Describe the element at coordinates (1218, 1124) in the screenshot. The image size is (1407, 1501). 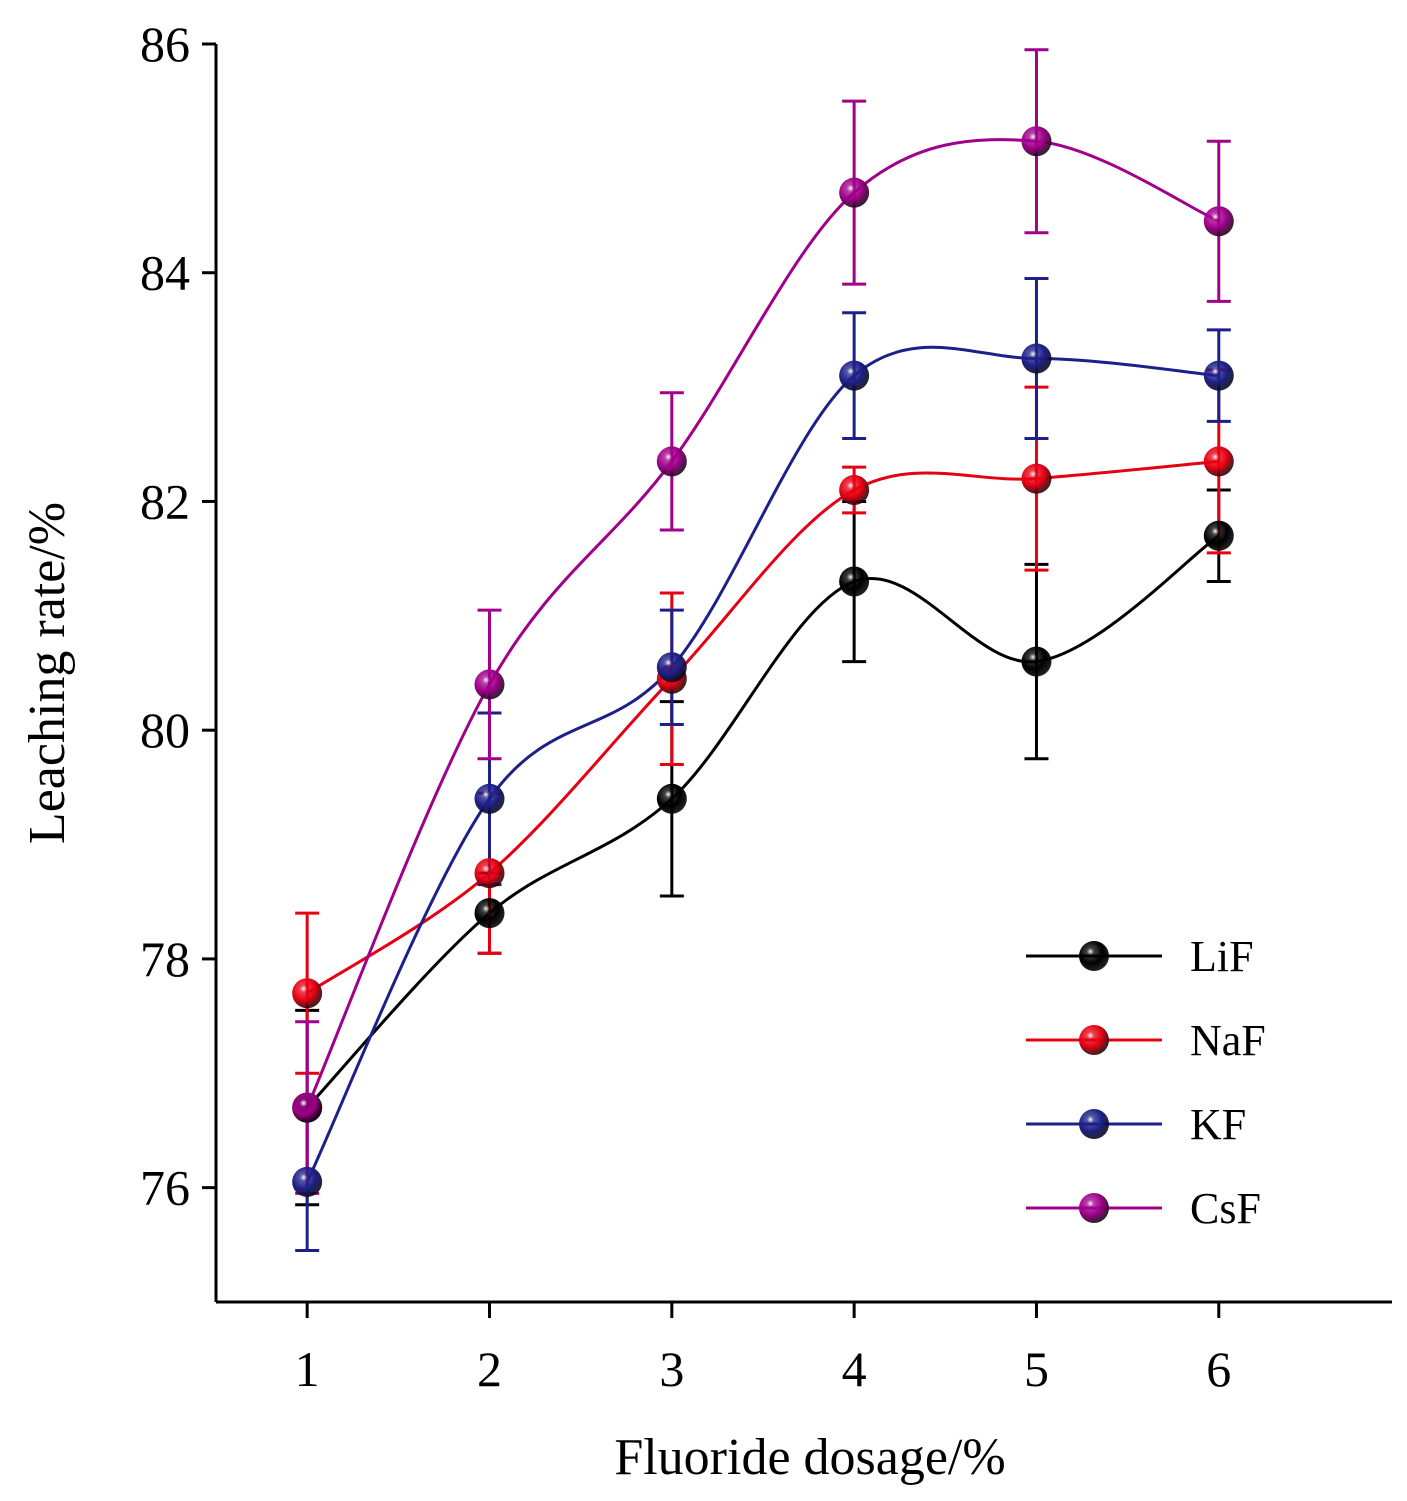
I see `legend-label: KF` at that location.